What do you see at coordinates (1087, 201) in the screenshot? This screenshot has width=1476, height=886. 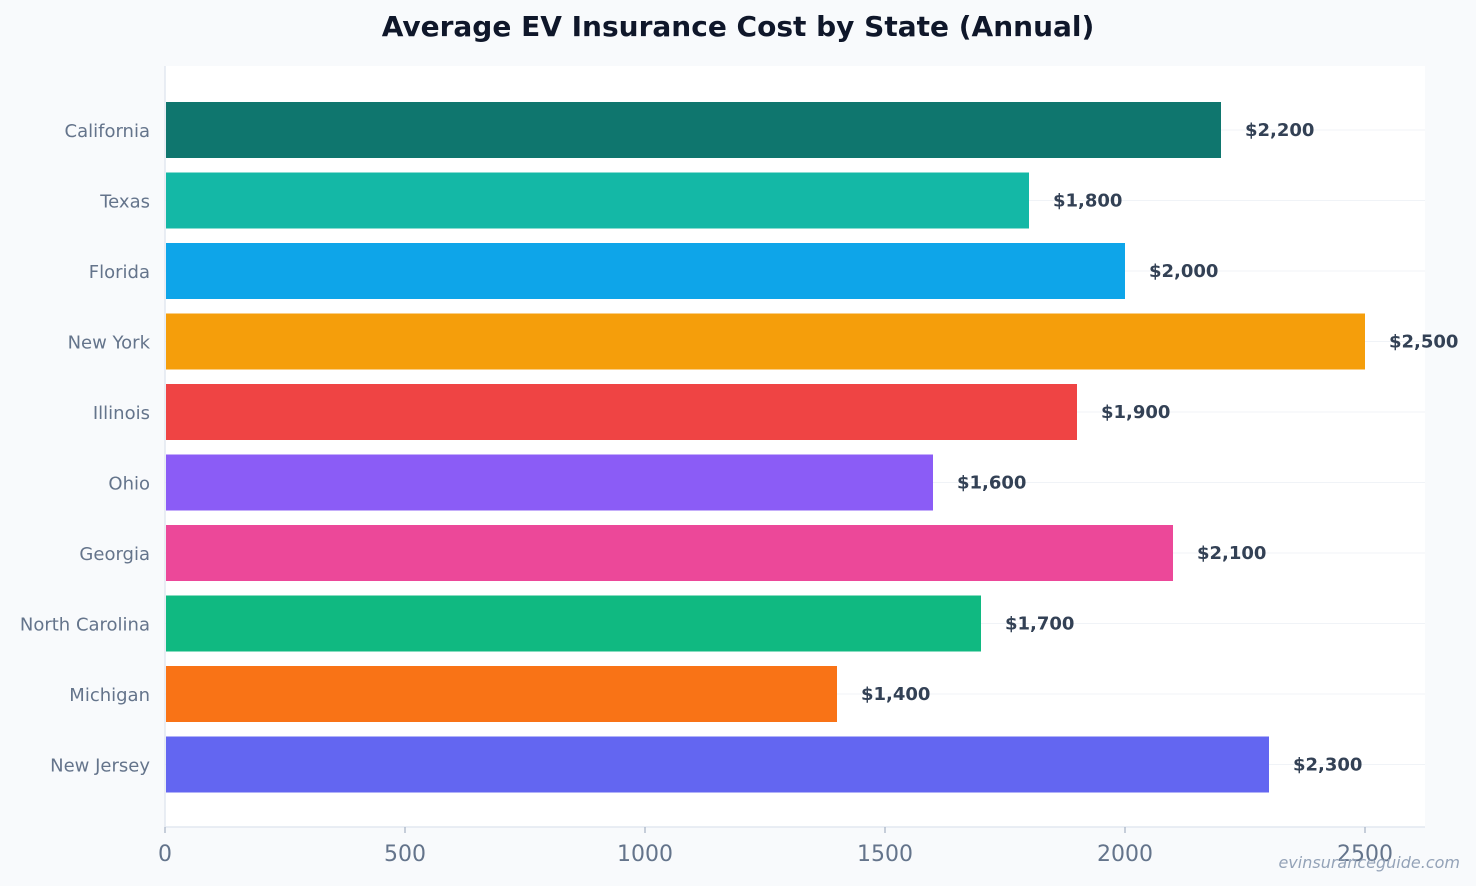 I see `value-label: $1,800` at bounding box center [1087, 201].